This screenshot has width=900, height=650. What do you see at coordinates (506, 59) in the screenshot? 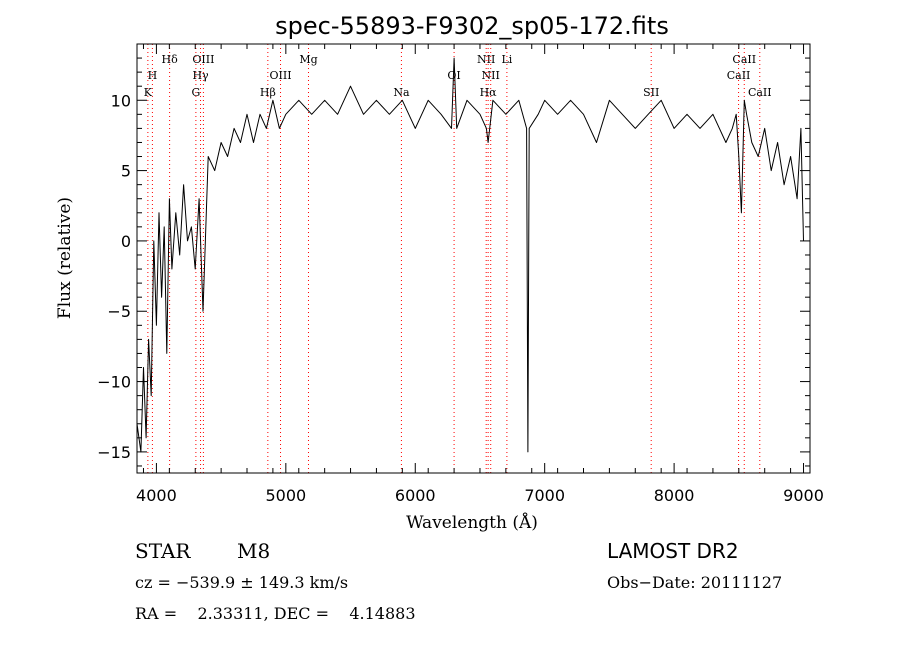
I see `spectral-line-label: Li` at bounding box center [506, 59].